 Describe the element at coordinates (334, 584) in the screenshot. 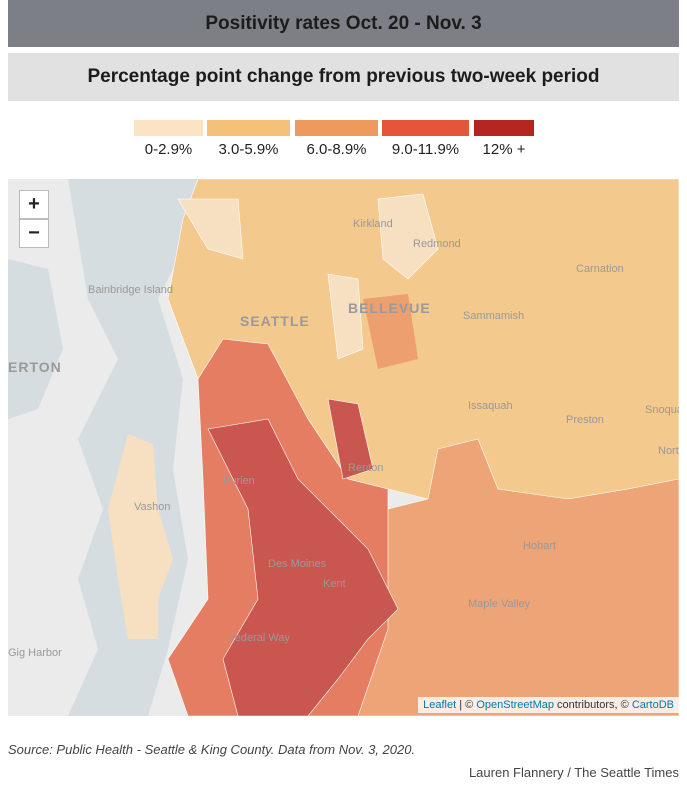

I see `place-label: Kent` at that location.